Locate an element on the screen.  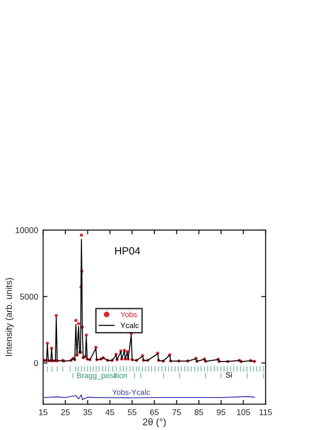
x-tick-label: 55 is located at coordinates (132, 412).